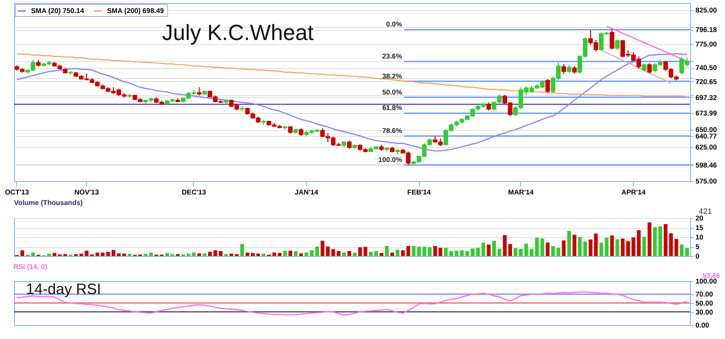 The height and width of the screenshot is (339, 725). I want to click on text: 421, so click(705, 211).